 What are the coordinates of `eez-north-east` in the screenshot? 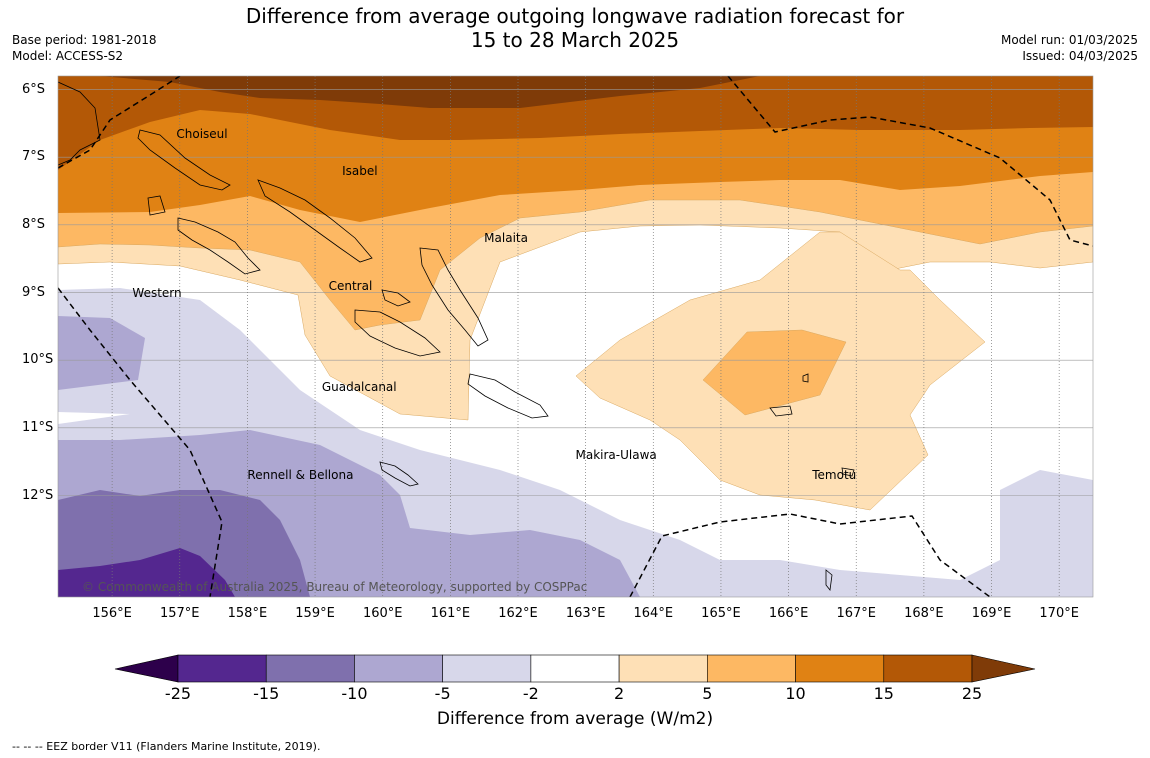 It's located at (910, 161).